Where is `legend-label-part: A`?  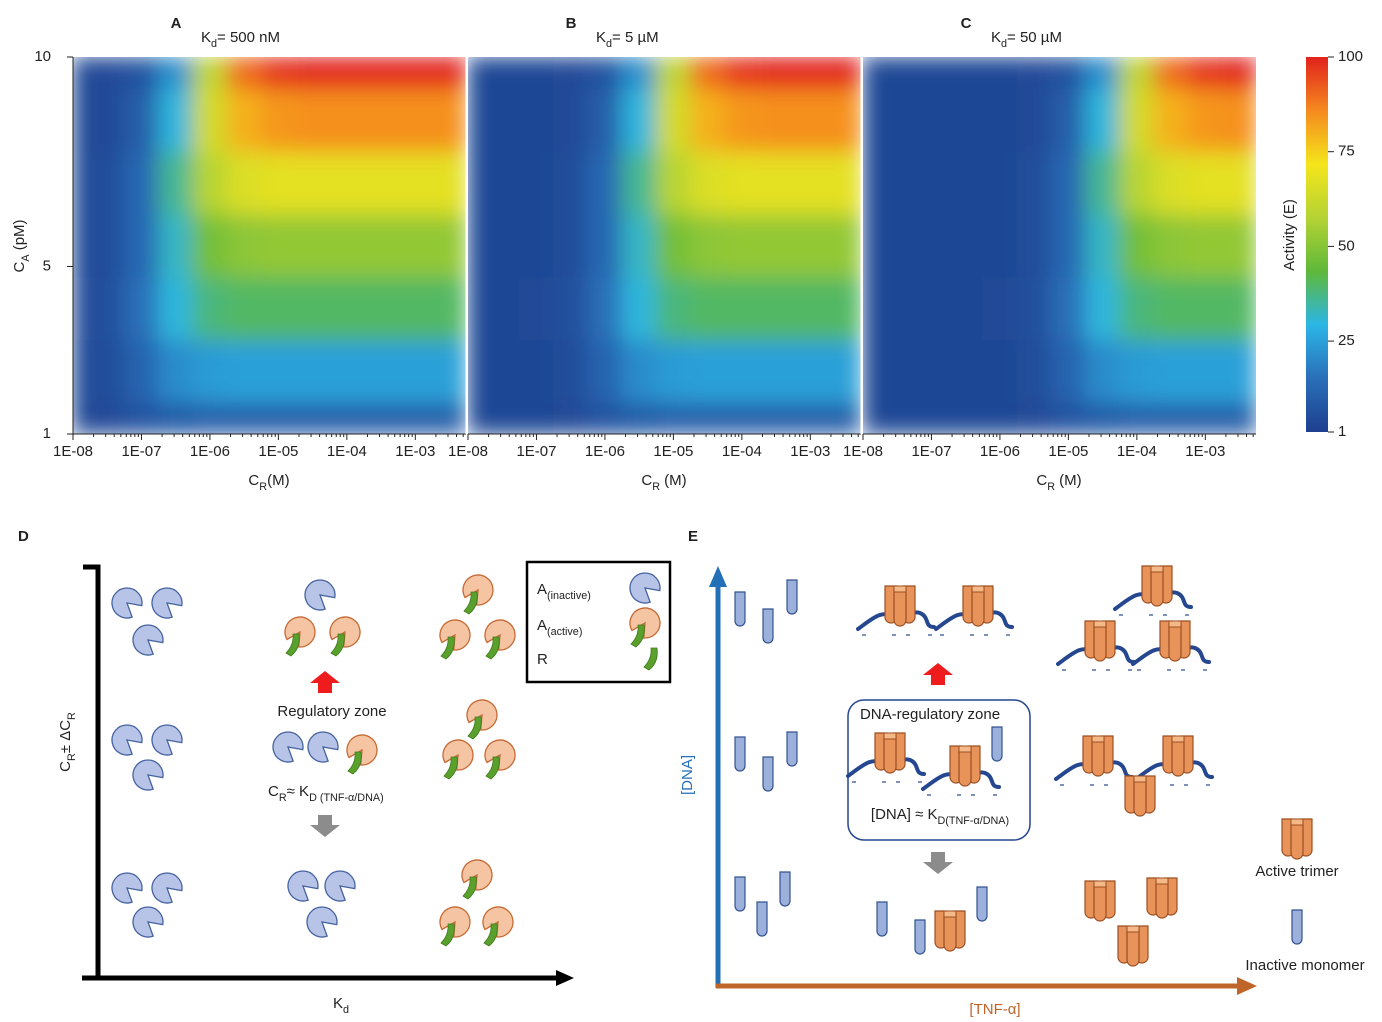
legend-label-part: A is located at coordinates (542, 589).